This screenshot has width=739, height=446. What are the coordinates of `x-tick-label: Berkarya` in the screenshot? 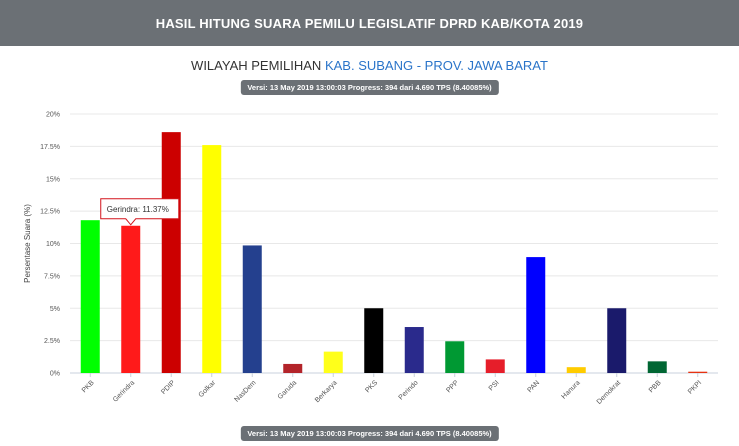 It's located at (326, 391).